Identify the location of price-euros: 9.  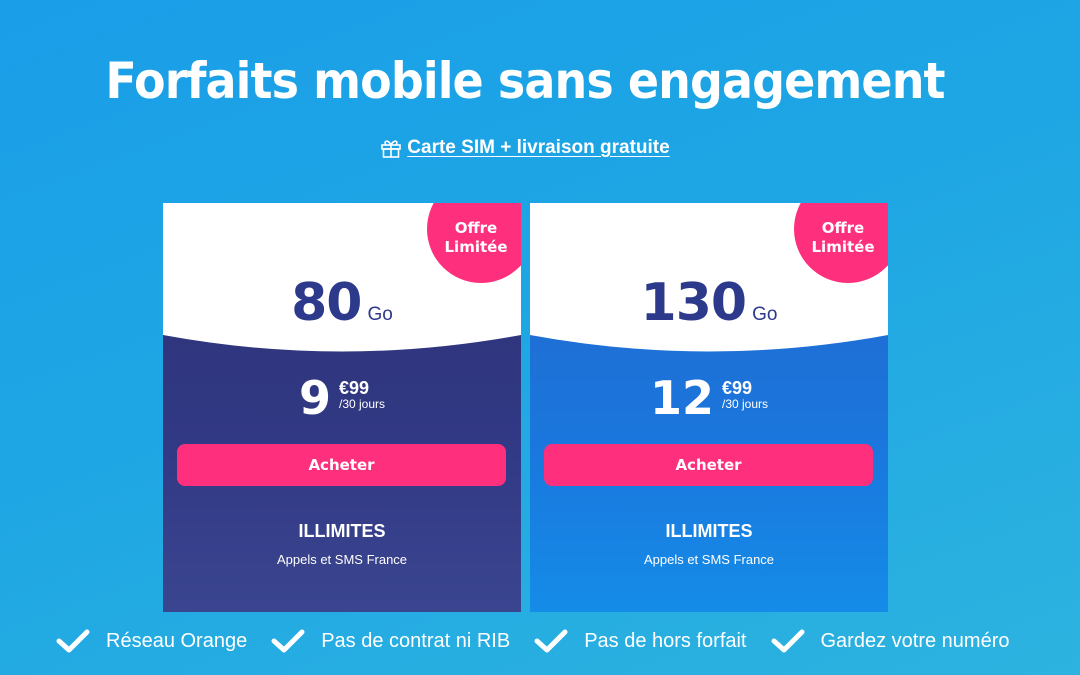
(314, 398).